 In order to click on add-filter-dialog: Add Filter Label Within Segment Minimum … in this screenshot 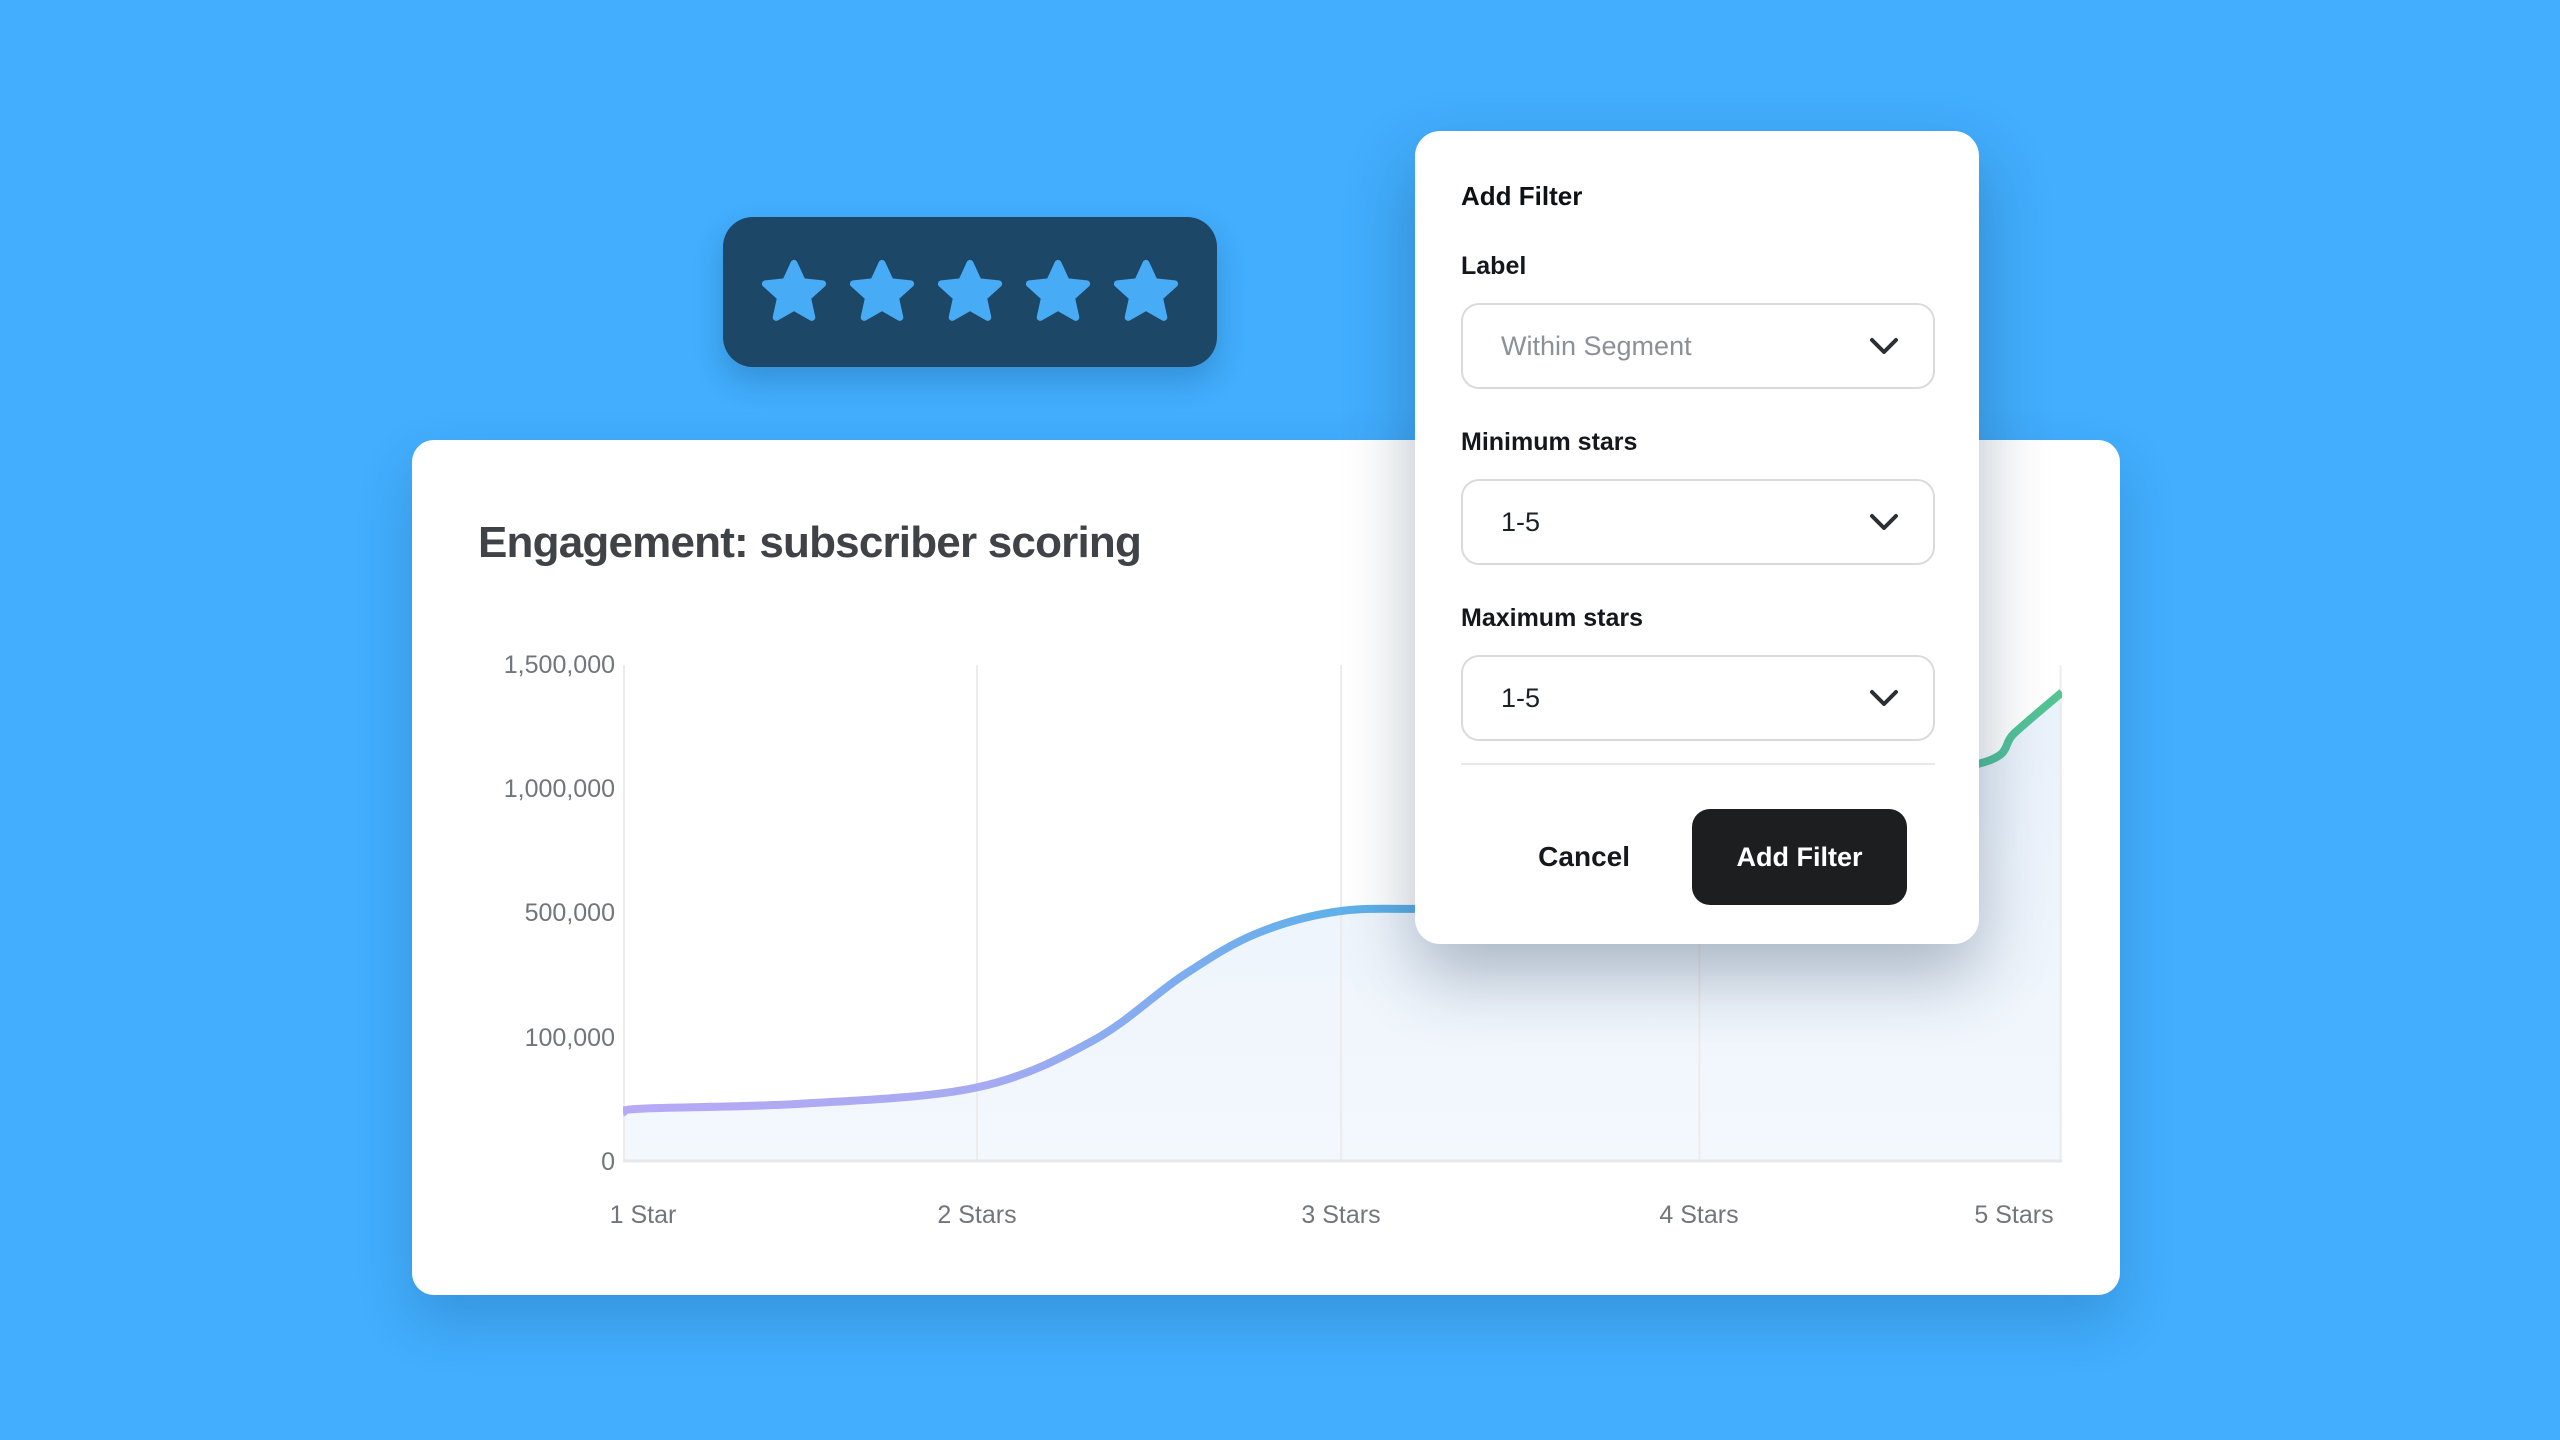, I will do `click(1697, 537)`.